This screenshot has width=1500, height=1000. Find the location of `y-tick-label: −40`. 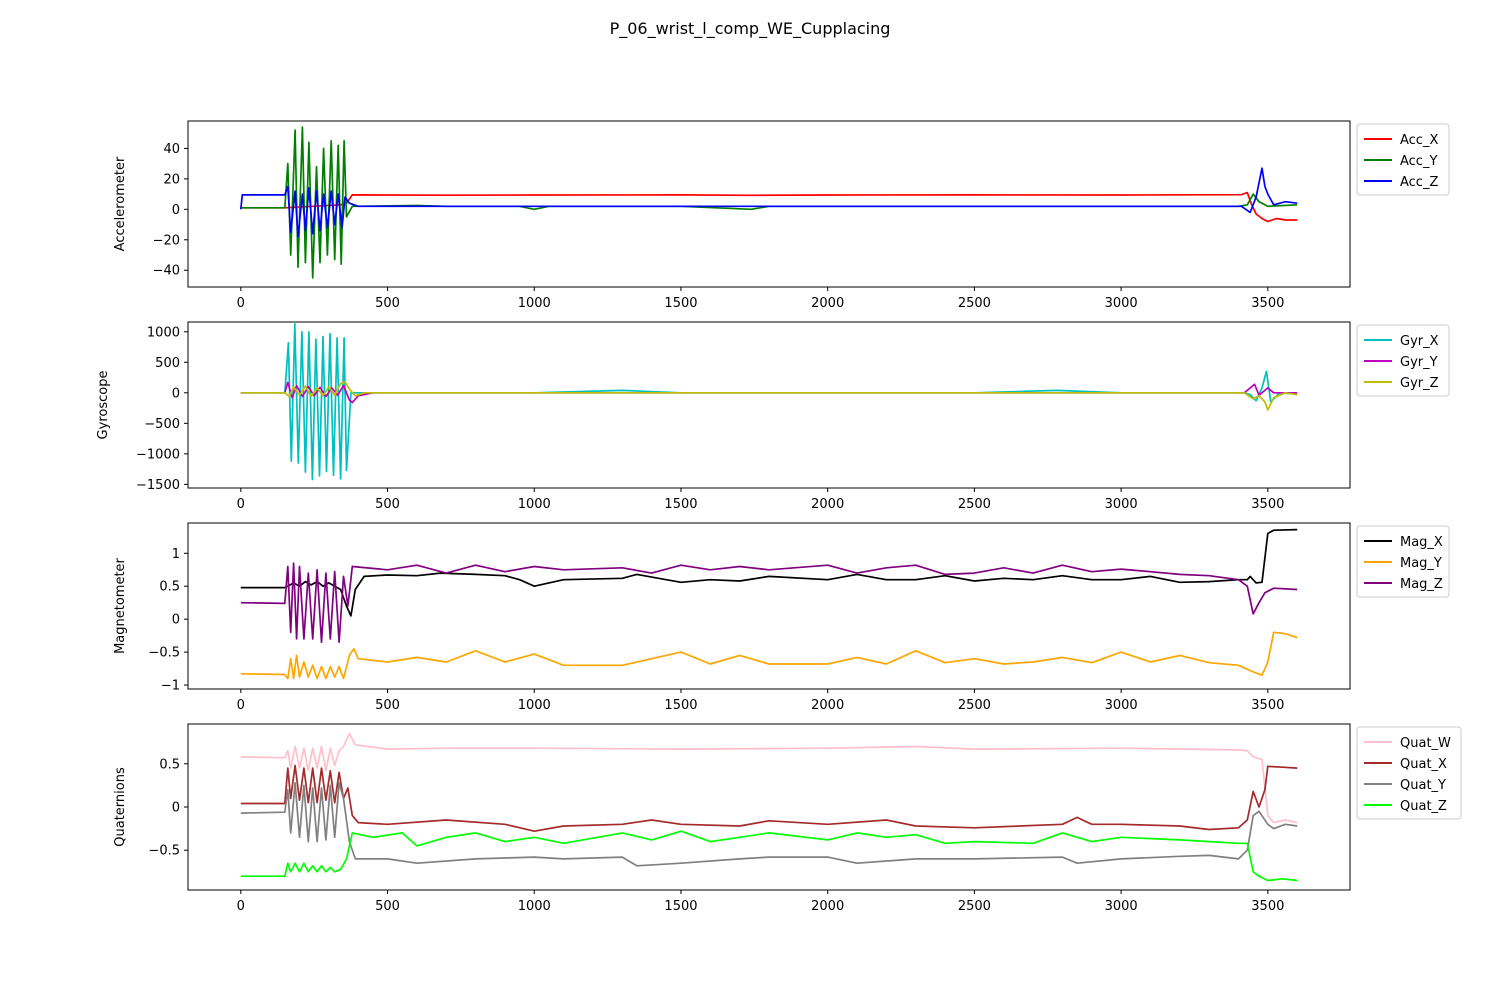

y-tick-label: −40 is located at coordinates (166, 271).